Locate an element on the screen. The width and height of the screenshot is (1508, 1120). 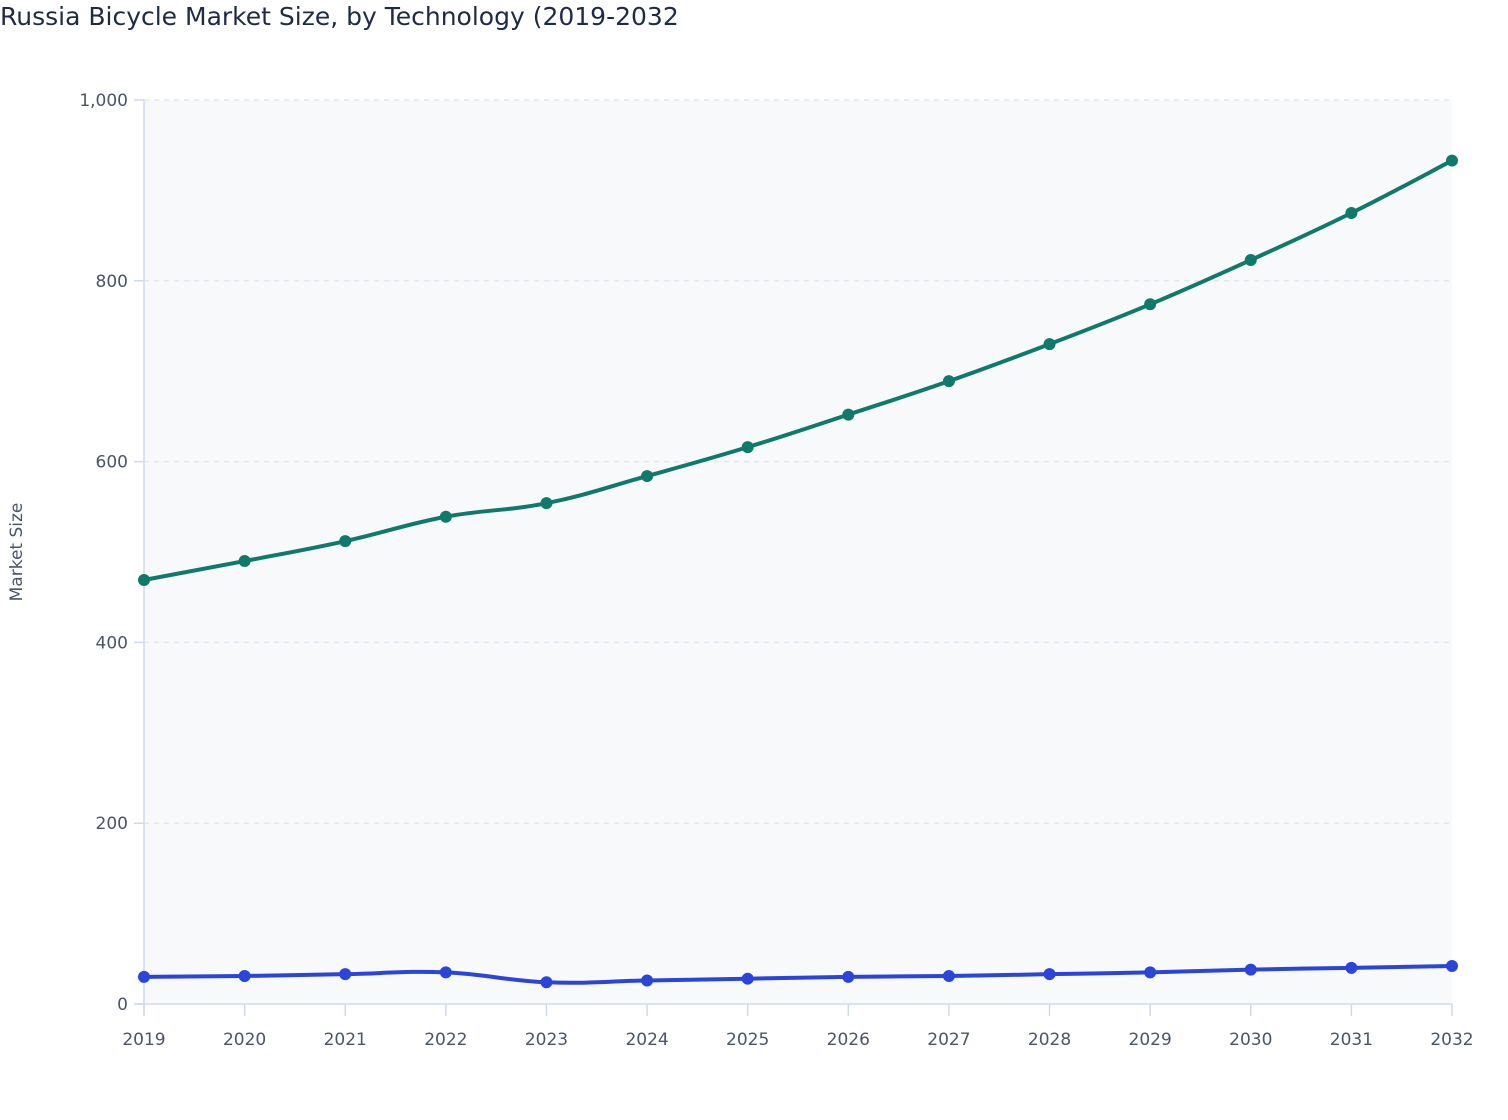
y-tick-label: 800 is located at coordinates (112, 282).